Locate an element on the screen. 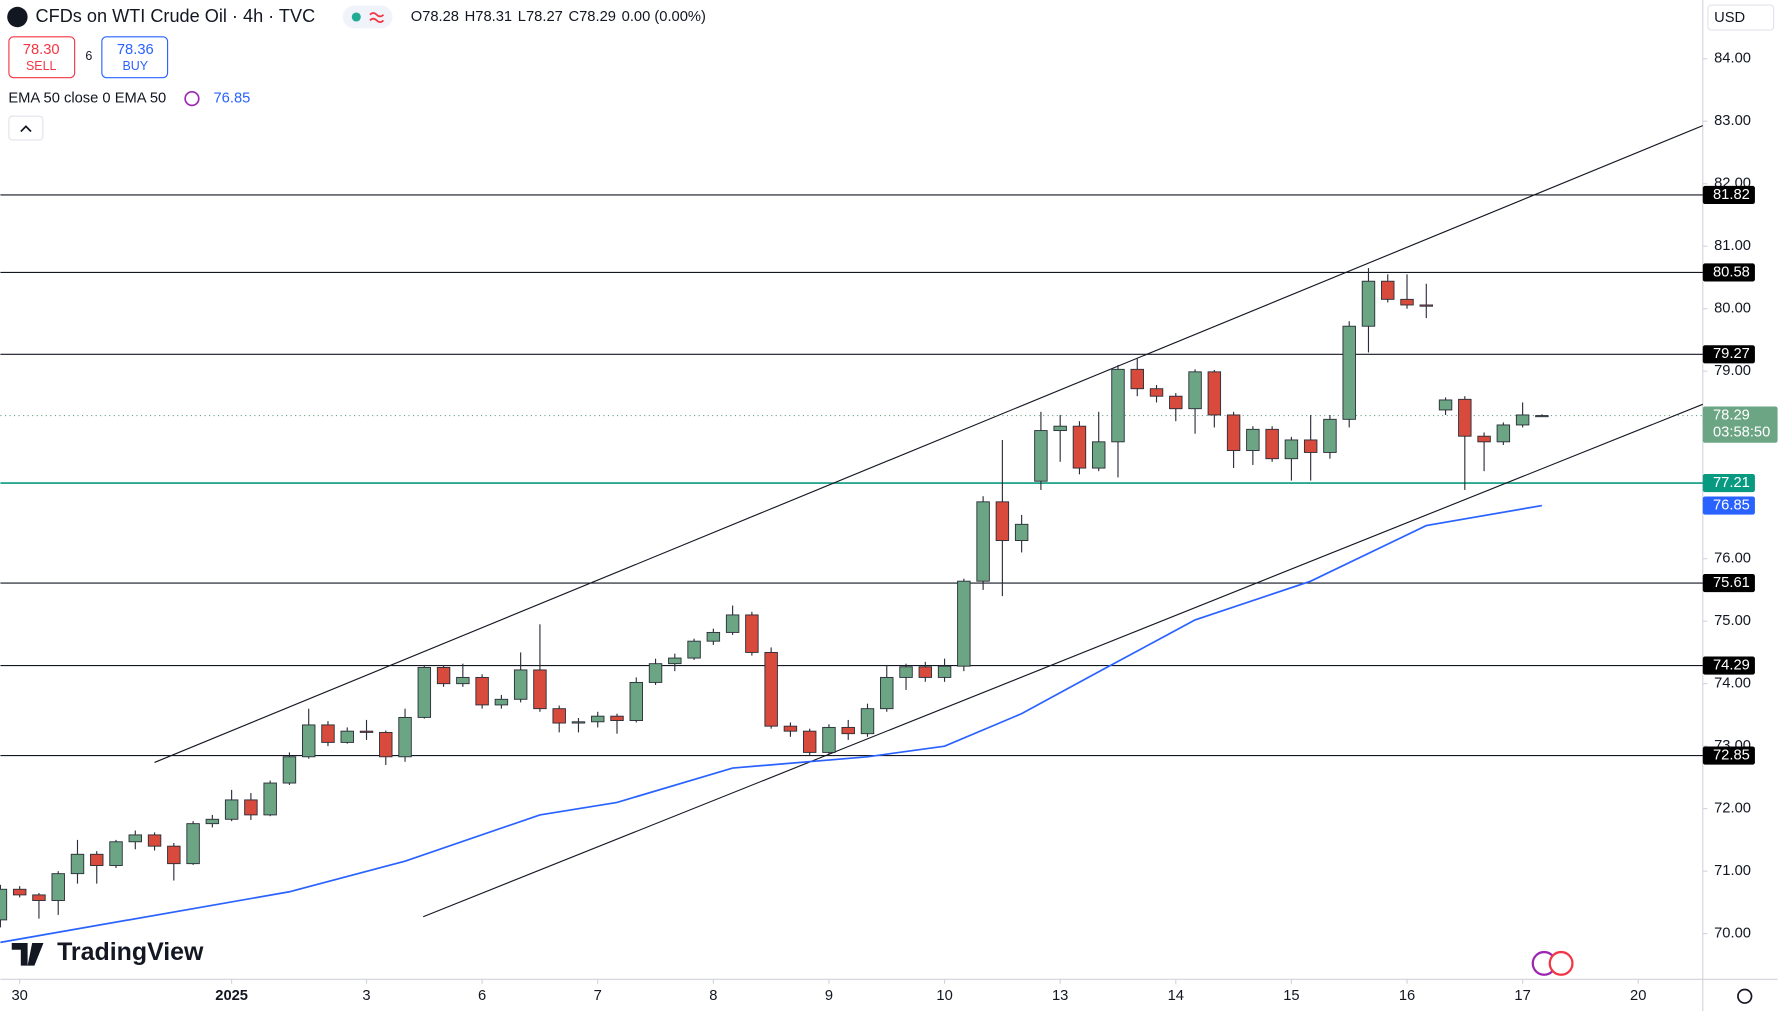 The width and height of the screenshot is (1778, 1011). y-tick-label: 71.00 is located at coordinates (1732, 871).